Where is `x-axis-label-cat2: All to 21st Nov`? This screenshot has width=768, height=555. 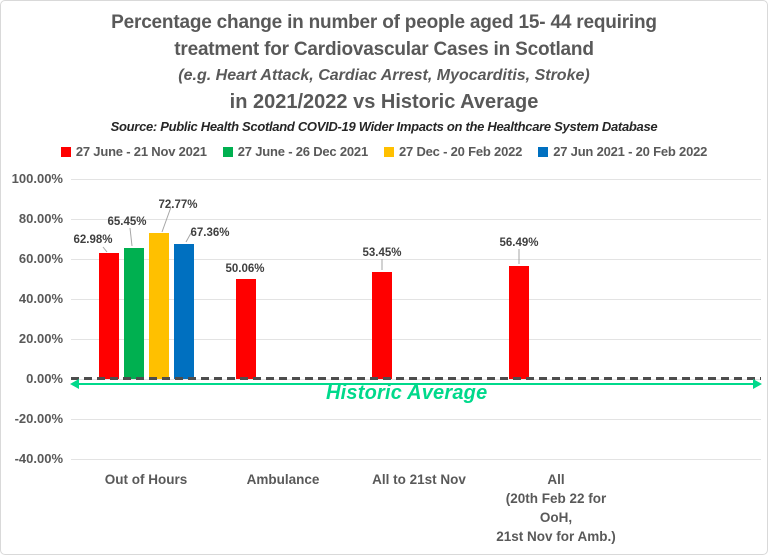
x-axis-label-cat2: All to 21st Nov is located at coordinates (419, 479).